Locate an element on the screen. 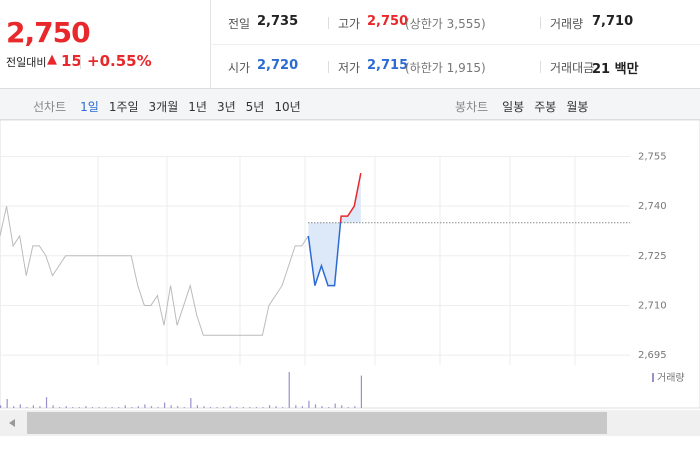  period-button: 1일 is located at coordinates (89, 107).